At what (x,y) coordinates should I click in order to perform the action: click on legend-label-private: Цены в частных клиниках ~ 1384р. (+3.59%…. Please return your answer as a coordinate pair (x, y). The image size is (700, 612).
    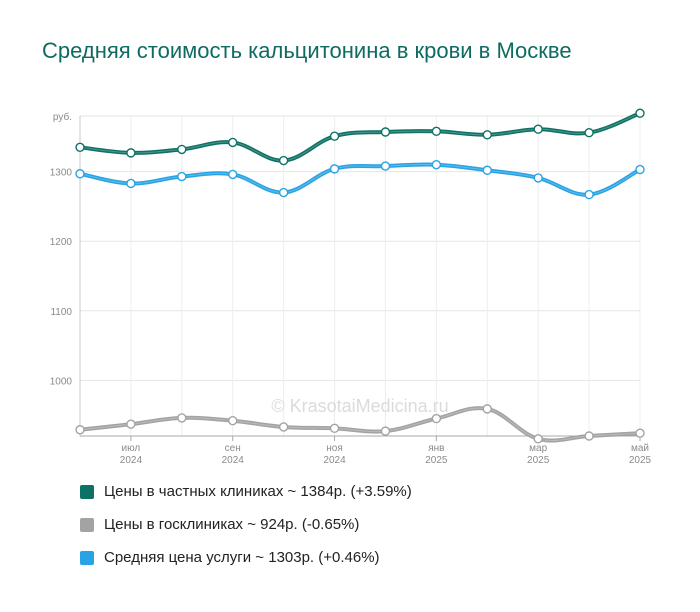
    Looking at the image, I should click on (258, 491).